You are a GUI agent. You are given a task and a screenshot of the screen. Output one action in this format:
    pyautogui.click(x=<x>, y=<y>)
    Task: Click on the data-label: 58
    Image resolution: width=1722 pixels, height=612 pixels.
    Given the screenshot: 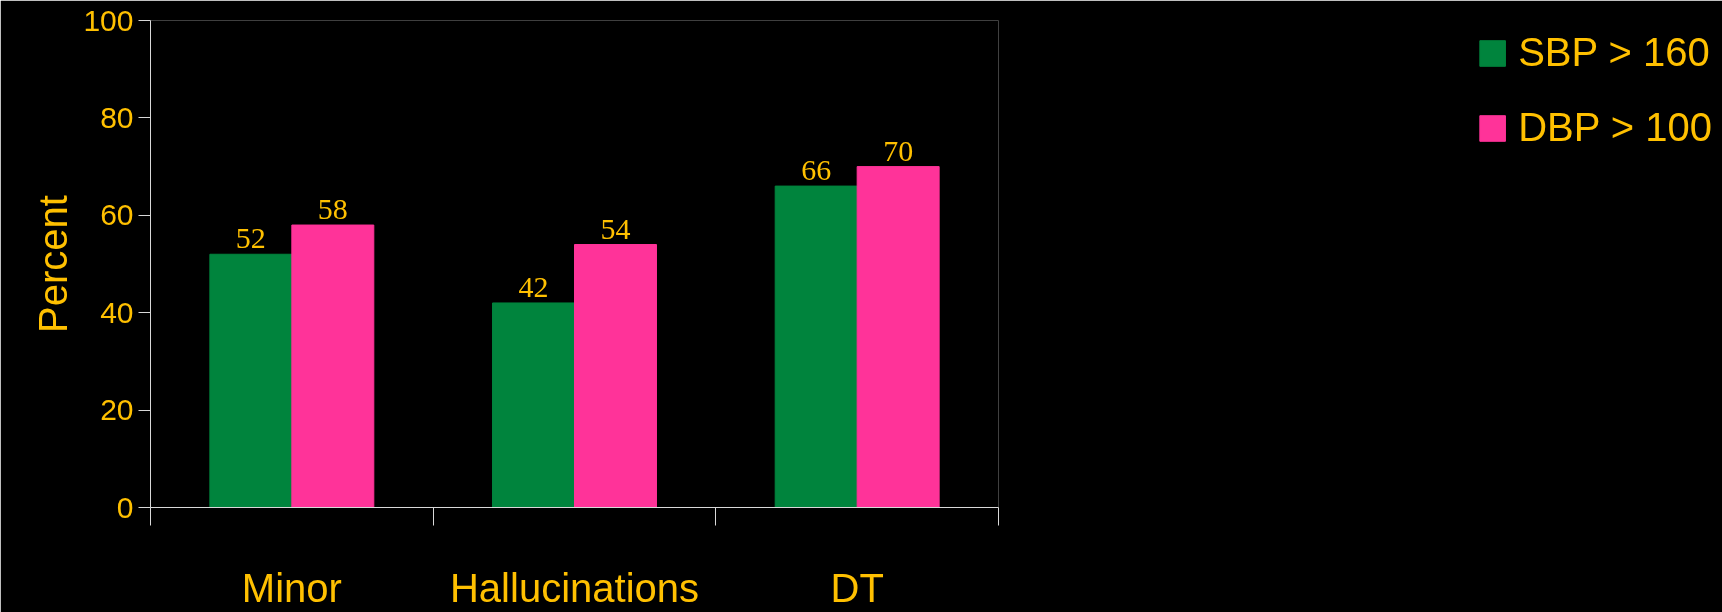 What is the action you would take?
    pyautogui.click(x=332, y=209)
    